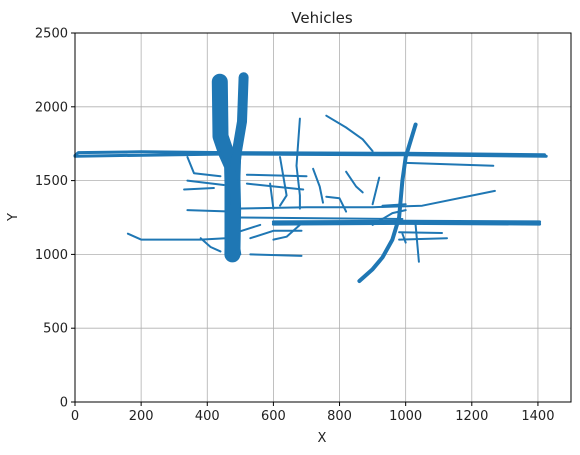  Describe the element at coordinates (141, 416) in the screenshot. I see `x-tick-label: 200` at that location.